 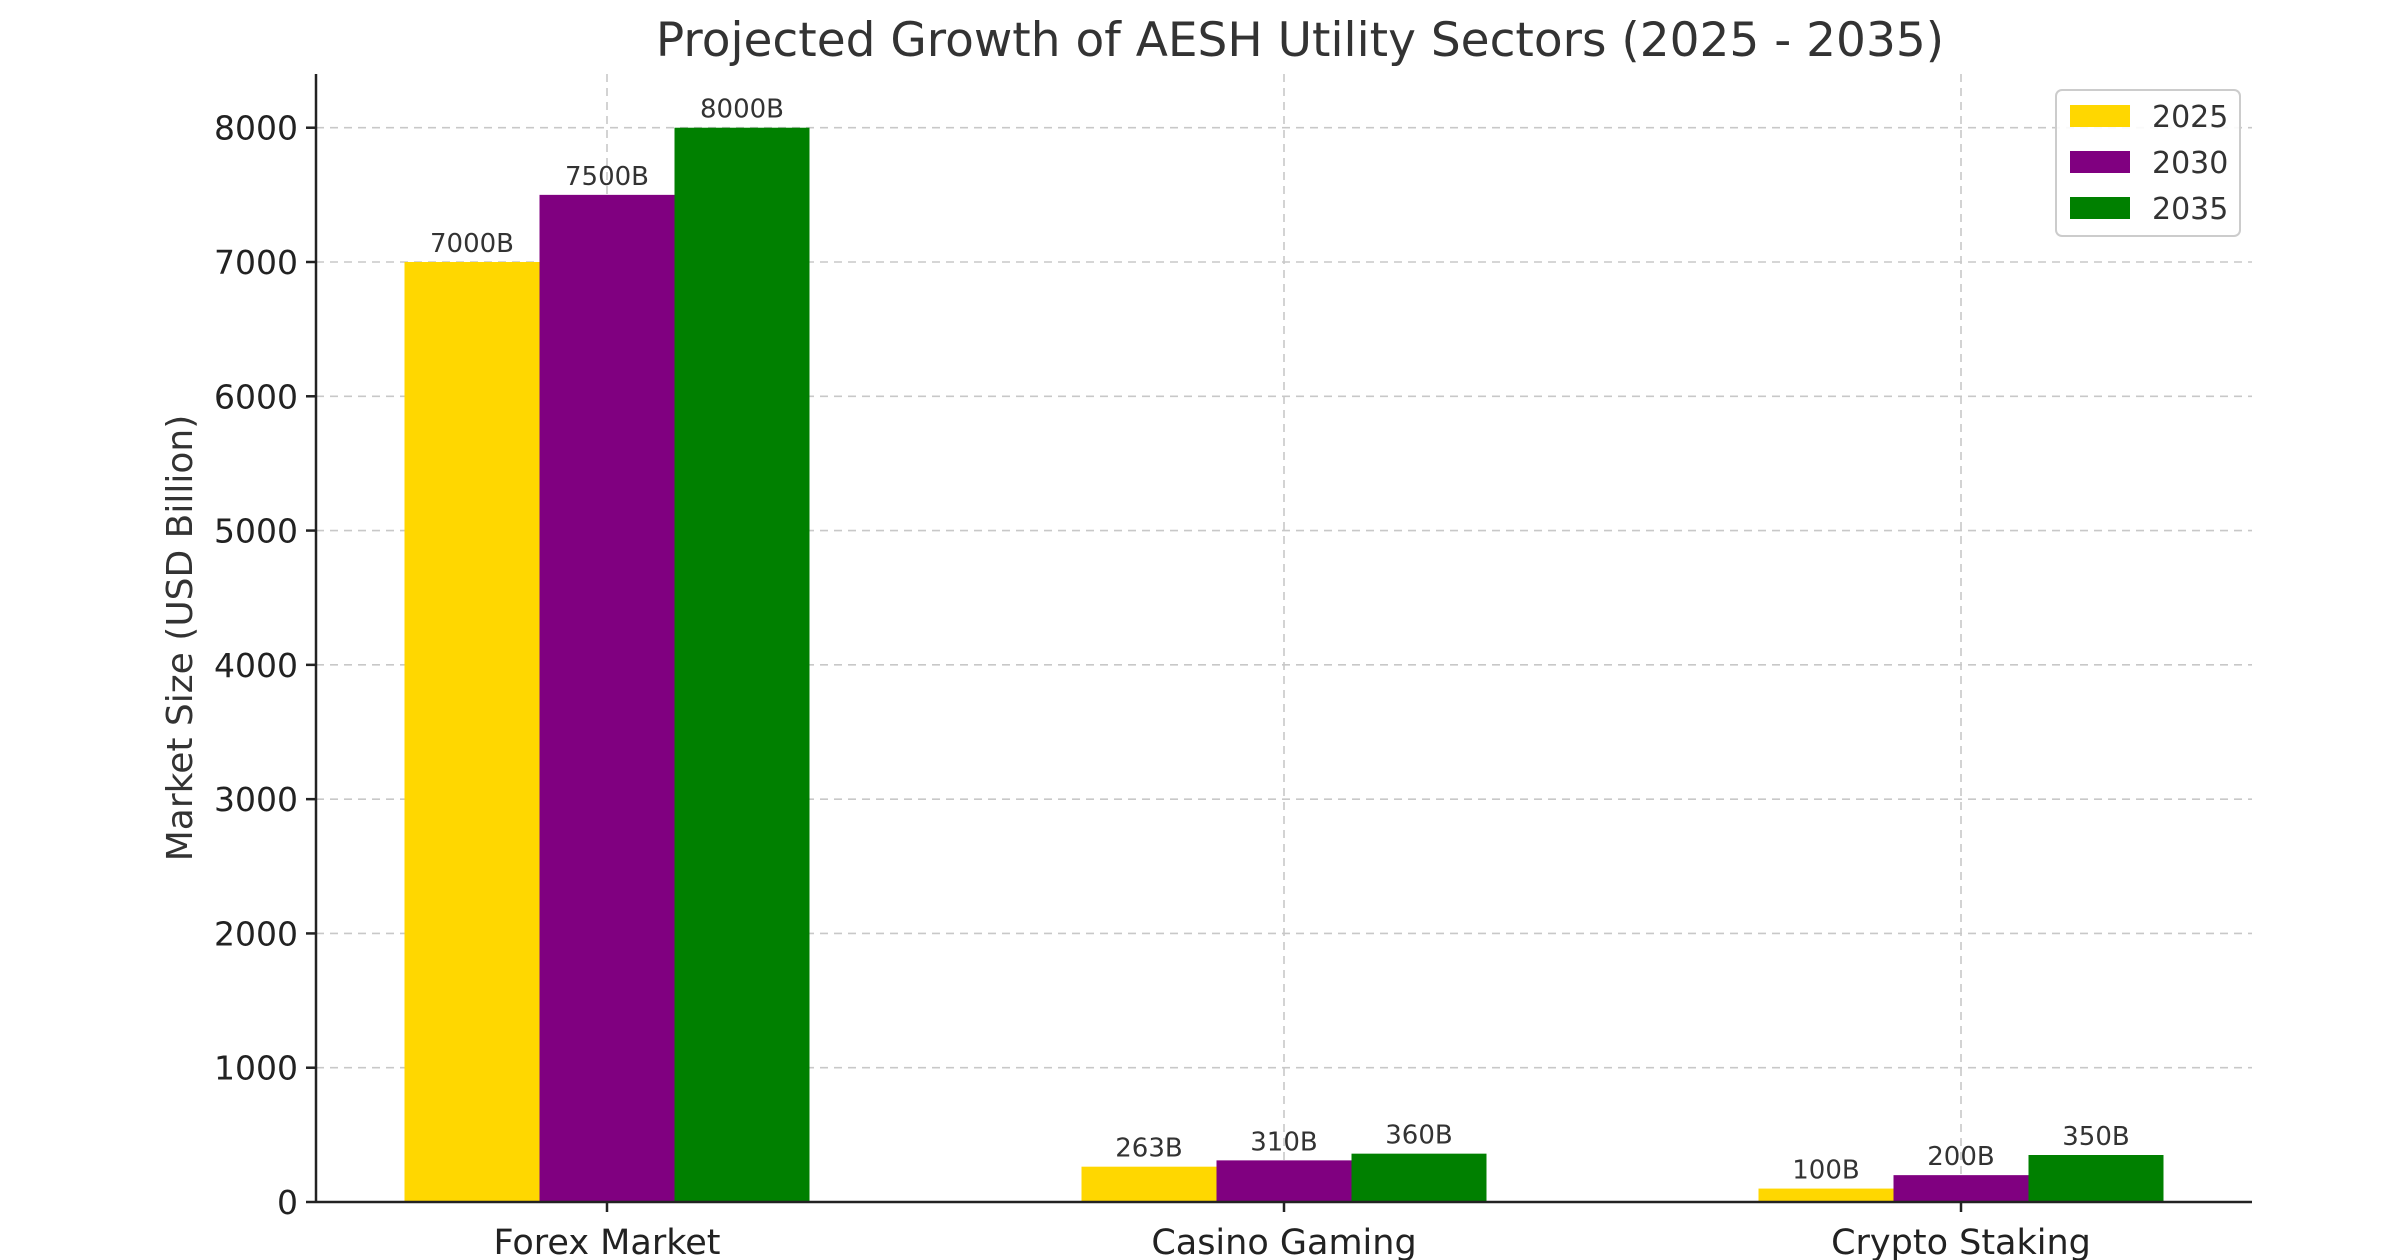 I want to click on legend: 2025 2030 2035, so click(x=2148, y=163).